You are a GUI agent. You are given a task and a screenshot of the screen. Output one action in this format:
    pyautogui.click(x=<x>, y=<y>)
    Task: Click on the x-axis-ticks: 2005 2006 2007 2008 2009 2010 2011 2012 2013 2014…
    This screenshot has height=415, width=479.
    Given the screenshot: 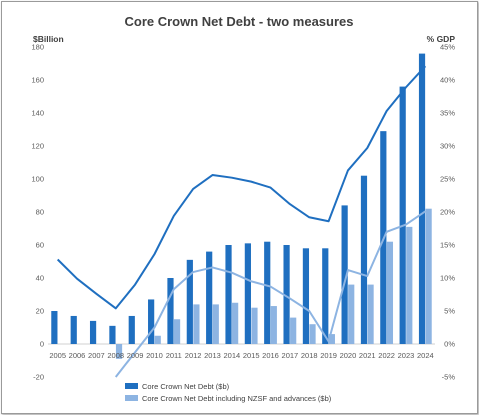 What is the action you would take?
    pyautogui.click(x=241, y=355)
    